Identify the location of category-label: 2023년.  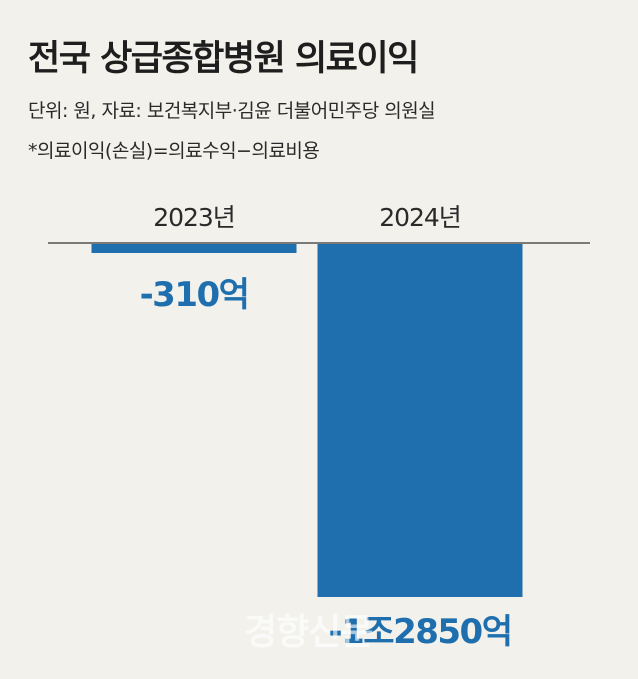
(194, 217).